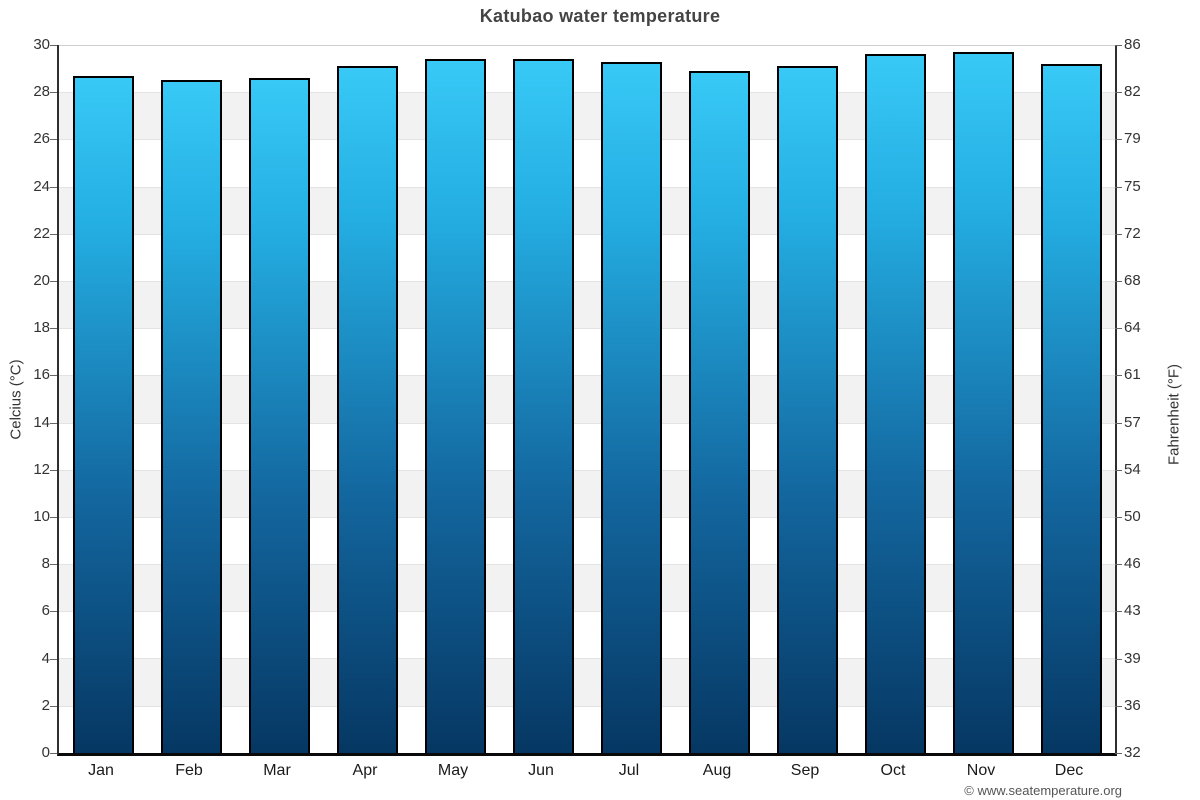 This screenshot has height=800, width=1200. Describe the element at coordinates (279, 415) in the screenshot. I see `bar-mar` at that location.